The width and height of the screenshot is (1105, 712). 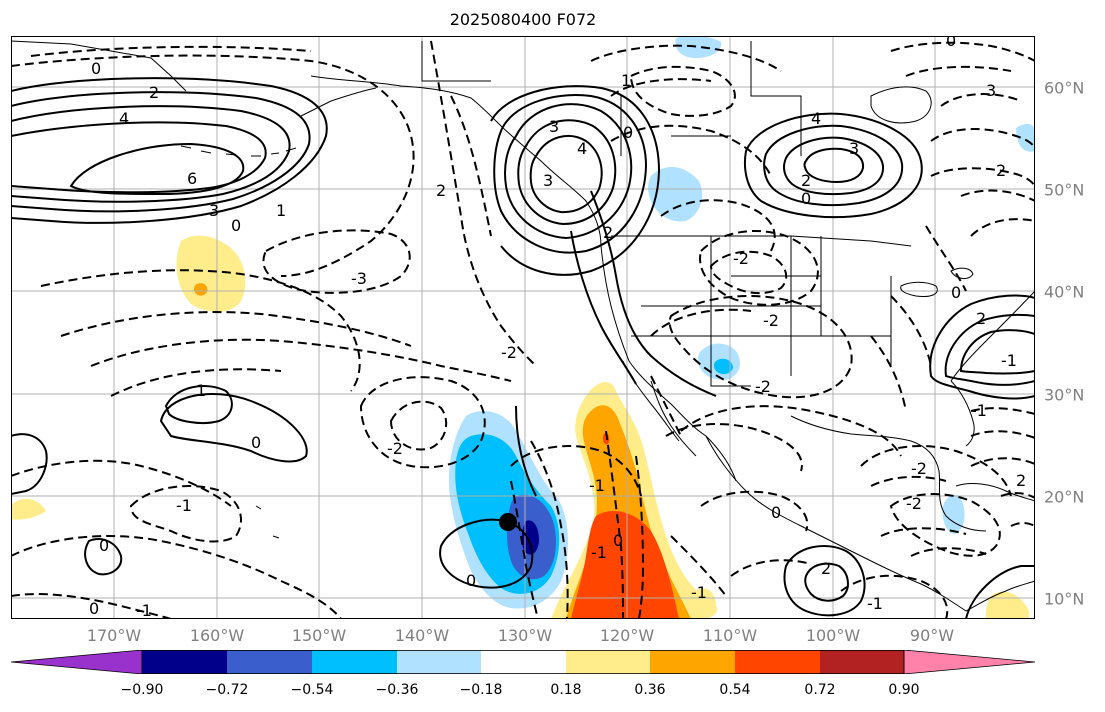 What do you see at coordinates (675, 194) in the screenshot?
I see `shade-neg-light-canada` at bounding box center [675, 194].